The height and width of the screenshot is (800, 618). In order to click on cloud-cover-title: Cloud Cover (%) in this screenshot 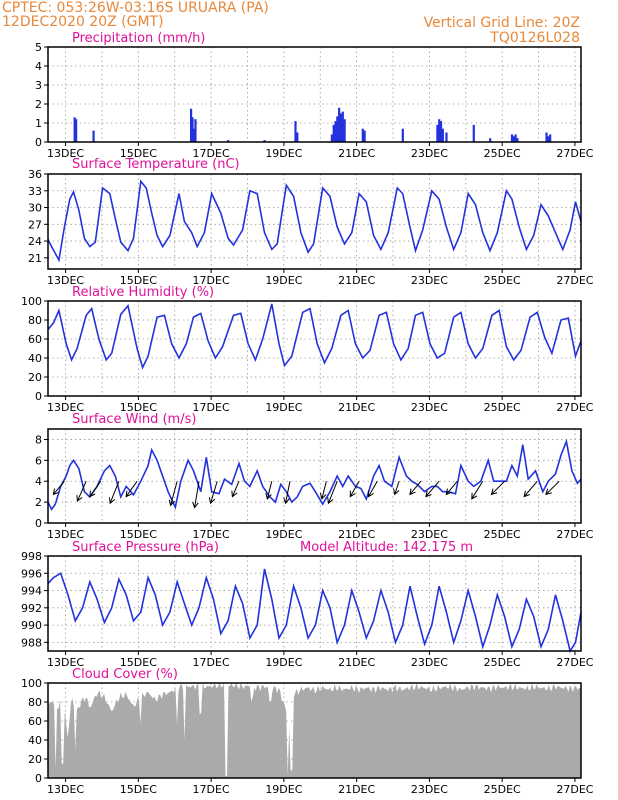, I will do `click(125, 674)`.